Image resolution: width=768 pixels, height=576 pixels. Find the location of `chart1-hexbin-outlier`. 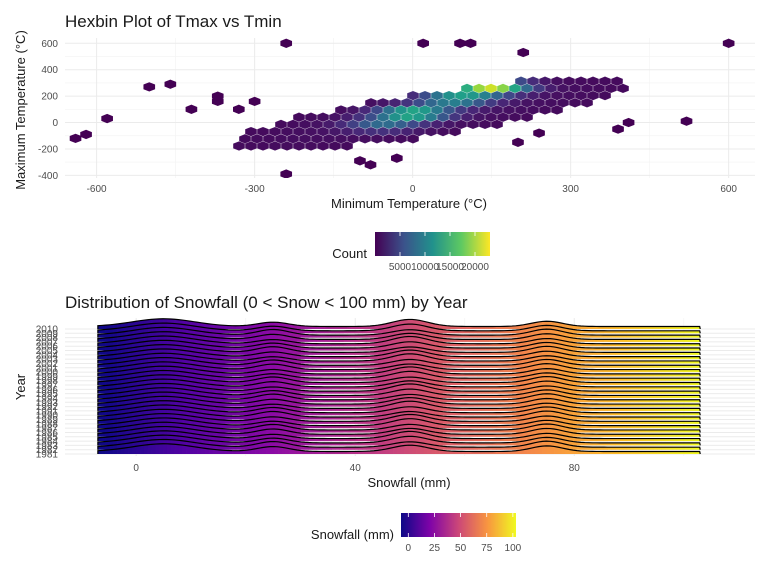

chart1-hexbin-outlier is located at coordinates (518, 142).